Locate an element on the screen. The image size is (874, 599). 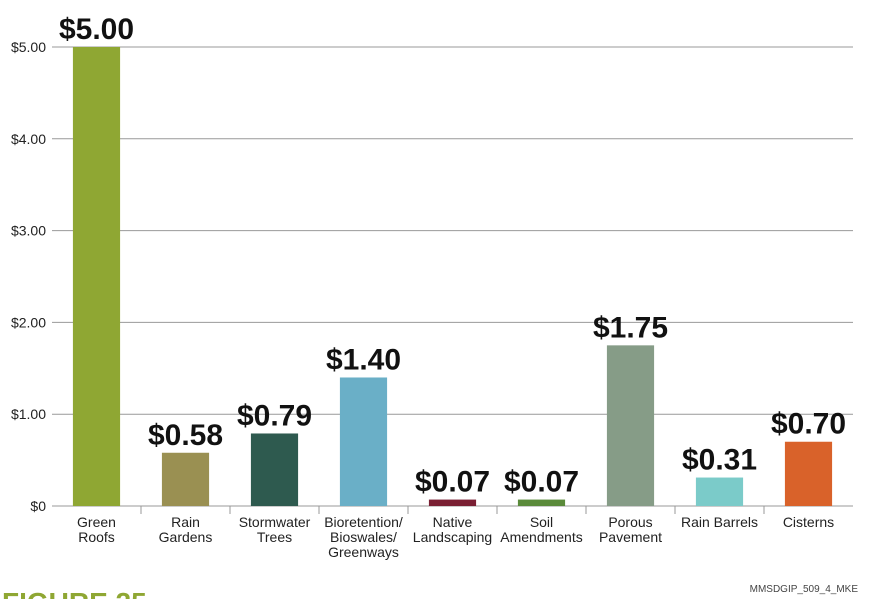
x-tick-label: Green Roofs is located at coordinates (96, 529).